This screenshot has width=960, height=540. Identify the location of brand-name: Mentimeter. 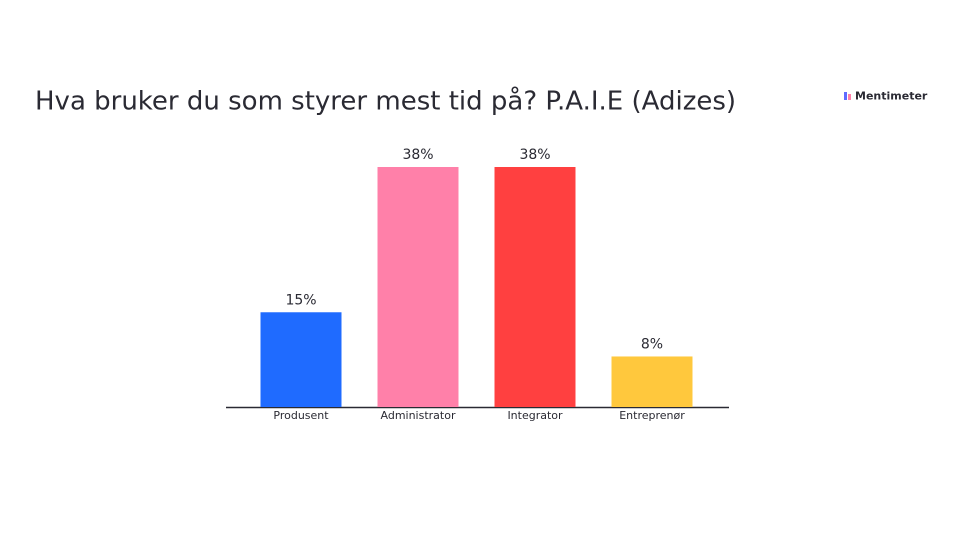
(891, 96).